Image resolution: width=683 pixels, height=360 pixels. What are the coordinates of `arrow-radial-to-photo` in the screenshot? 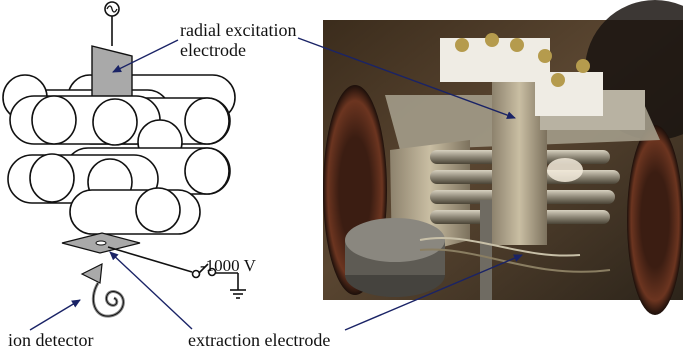 It's located at (406, 78).